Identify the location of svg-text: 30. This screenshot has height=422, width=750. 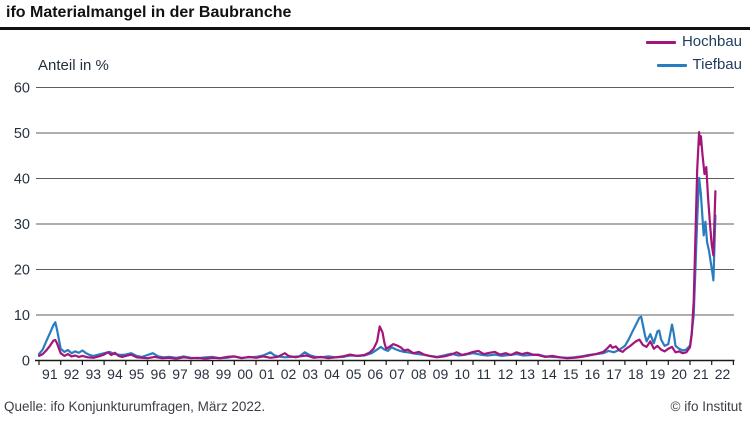
(22, 225).